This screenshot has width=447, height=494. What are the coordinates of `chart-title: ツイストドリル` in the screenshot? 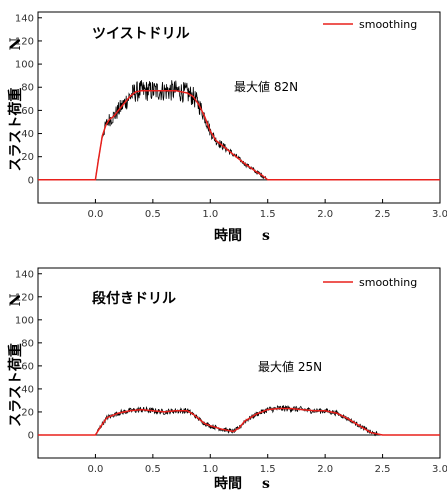 It's located at (141, 34).